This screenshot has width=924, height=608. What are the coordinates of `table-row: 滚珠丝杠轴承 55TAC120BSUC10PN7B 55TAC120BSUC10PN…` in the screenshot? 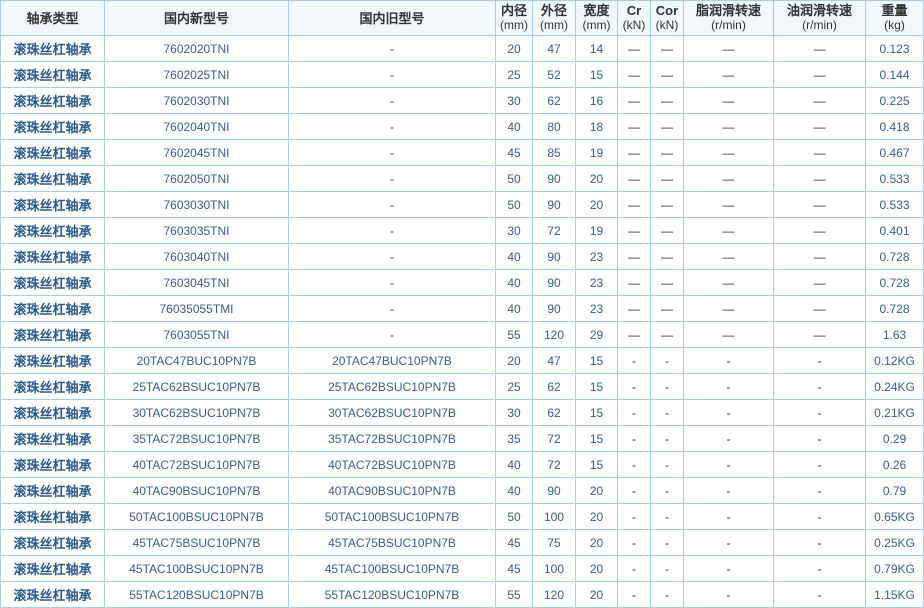 It's located at (462, 594).